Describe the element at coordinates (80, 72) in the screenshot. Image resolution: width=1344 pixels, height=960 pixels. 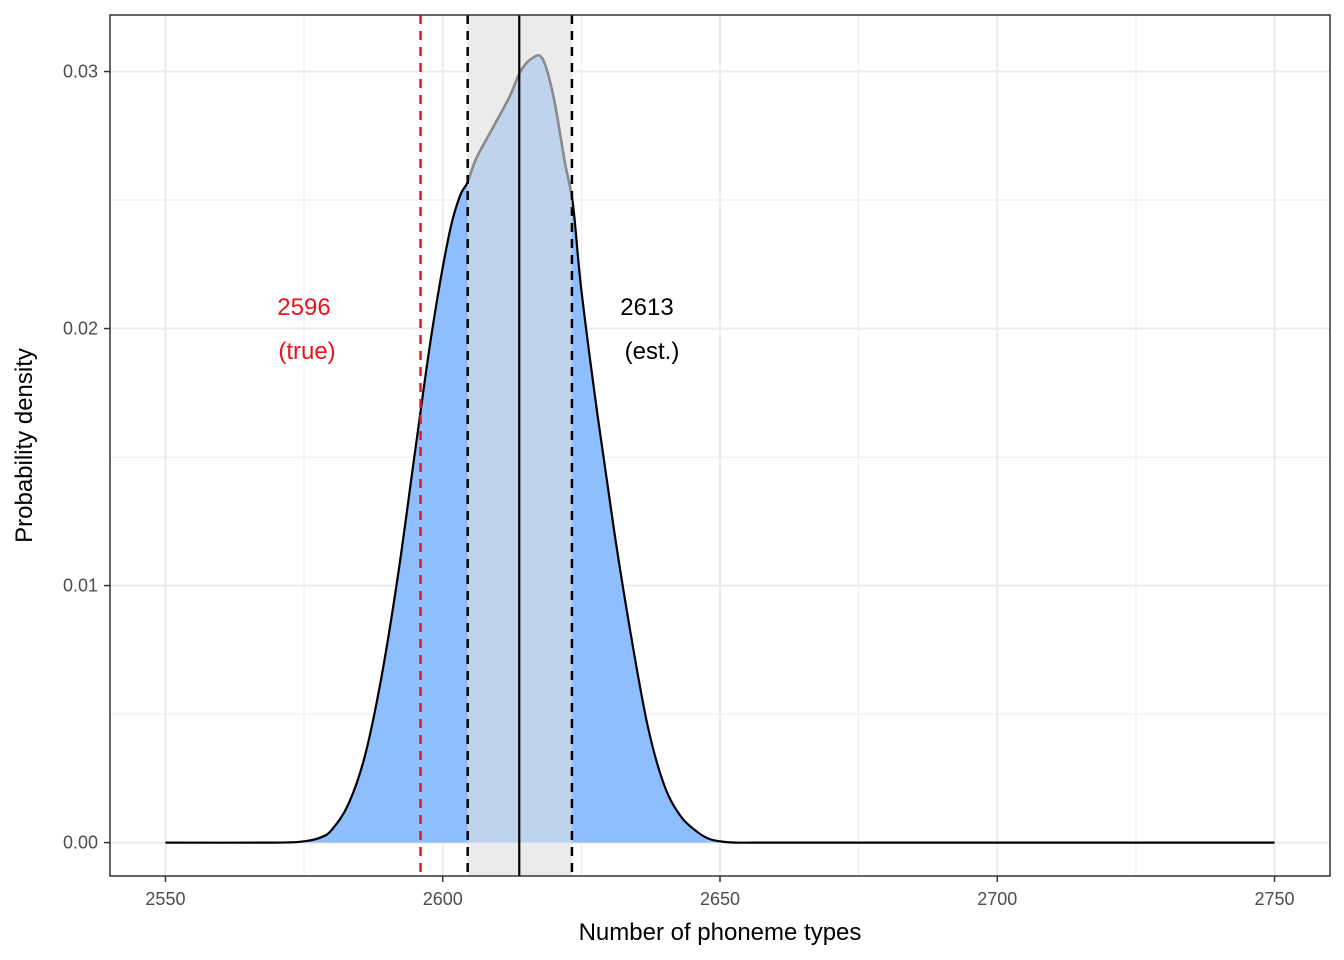
I see `y-tick-label: 0.03` at that location.